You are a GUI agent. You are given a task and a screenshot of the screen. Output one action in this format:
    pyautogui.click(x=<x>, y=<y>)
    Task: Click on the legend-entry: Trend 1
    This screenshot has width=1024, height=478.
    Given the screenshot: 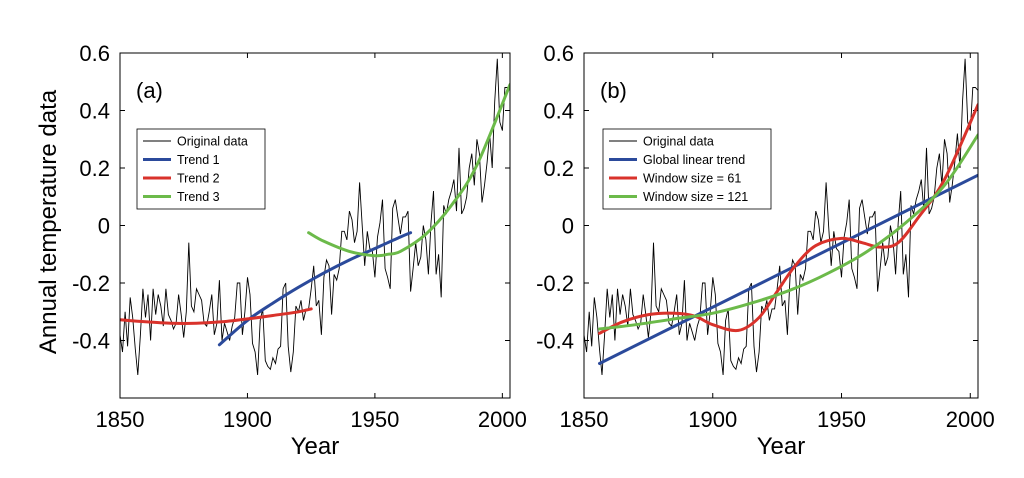 What is the action you would take?
    pyautogui.click(x=198, y=160)
    